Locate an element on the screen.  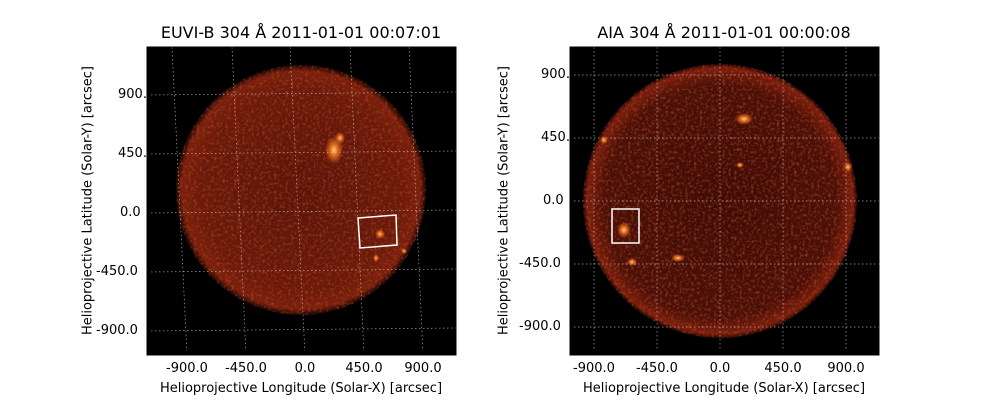
panel-title: EUVI-B 304 Å 2011-01-01 00:07:01 is located at coordinates (301, 32).